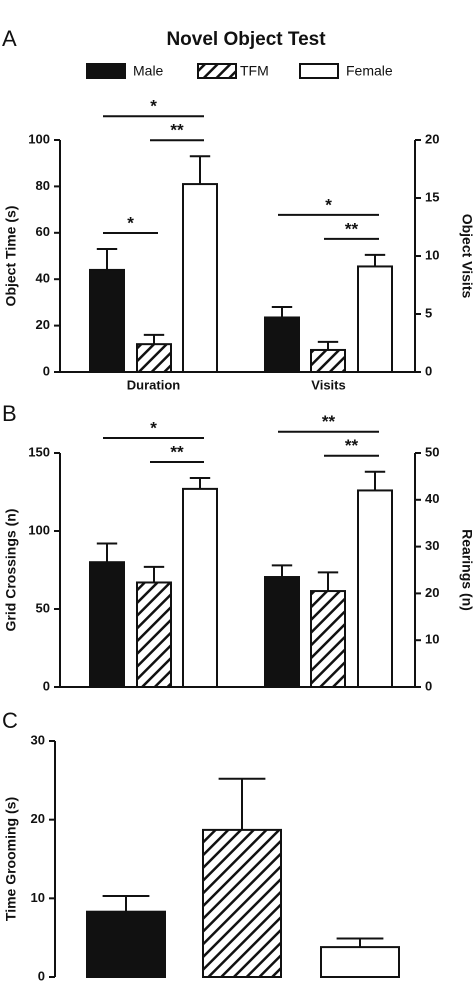 The image size is (474, 981). What do you see at coordinates (10, 720) in the screenshot?
I see `panel-letter: C` at bounding box center [10, 720].